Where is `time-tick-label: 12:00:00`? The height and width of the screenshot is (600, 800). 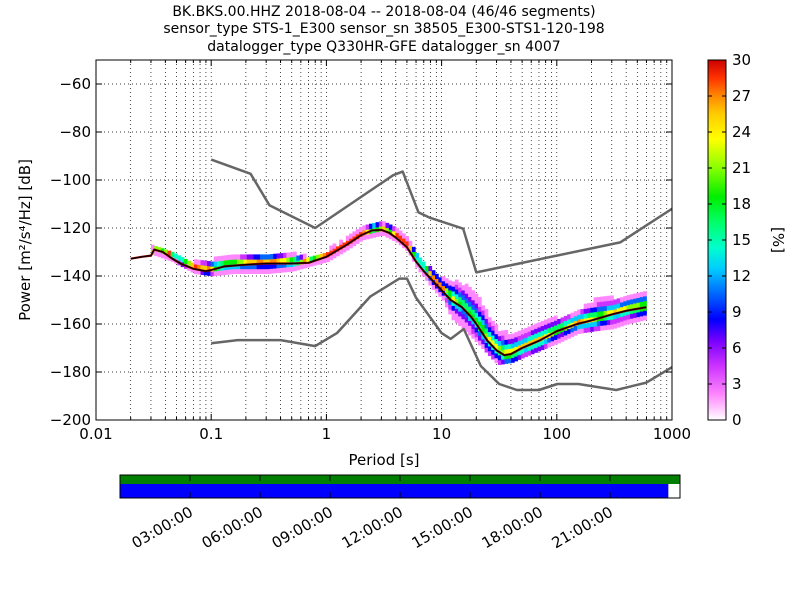 time-tick-label: 12:00:00 is located at coordinates (372, 527).